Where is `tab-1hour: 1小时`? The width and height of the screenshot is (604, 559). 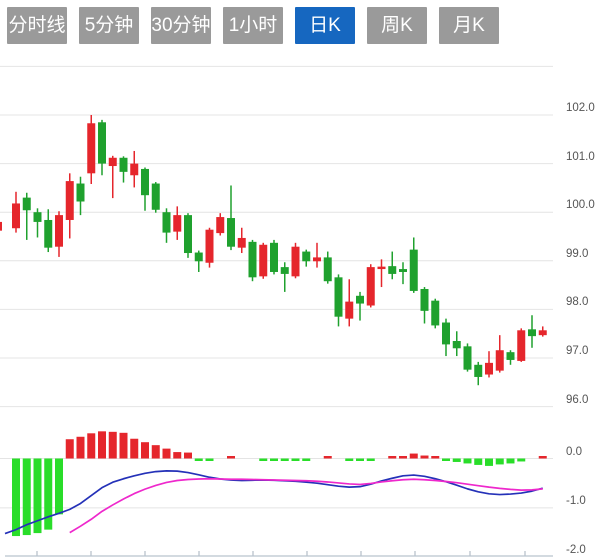
tab-1hour: 1小时 is located at coordinates (253, 25).